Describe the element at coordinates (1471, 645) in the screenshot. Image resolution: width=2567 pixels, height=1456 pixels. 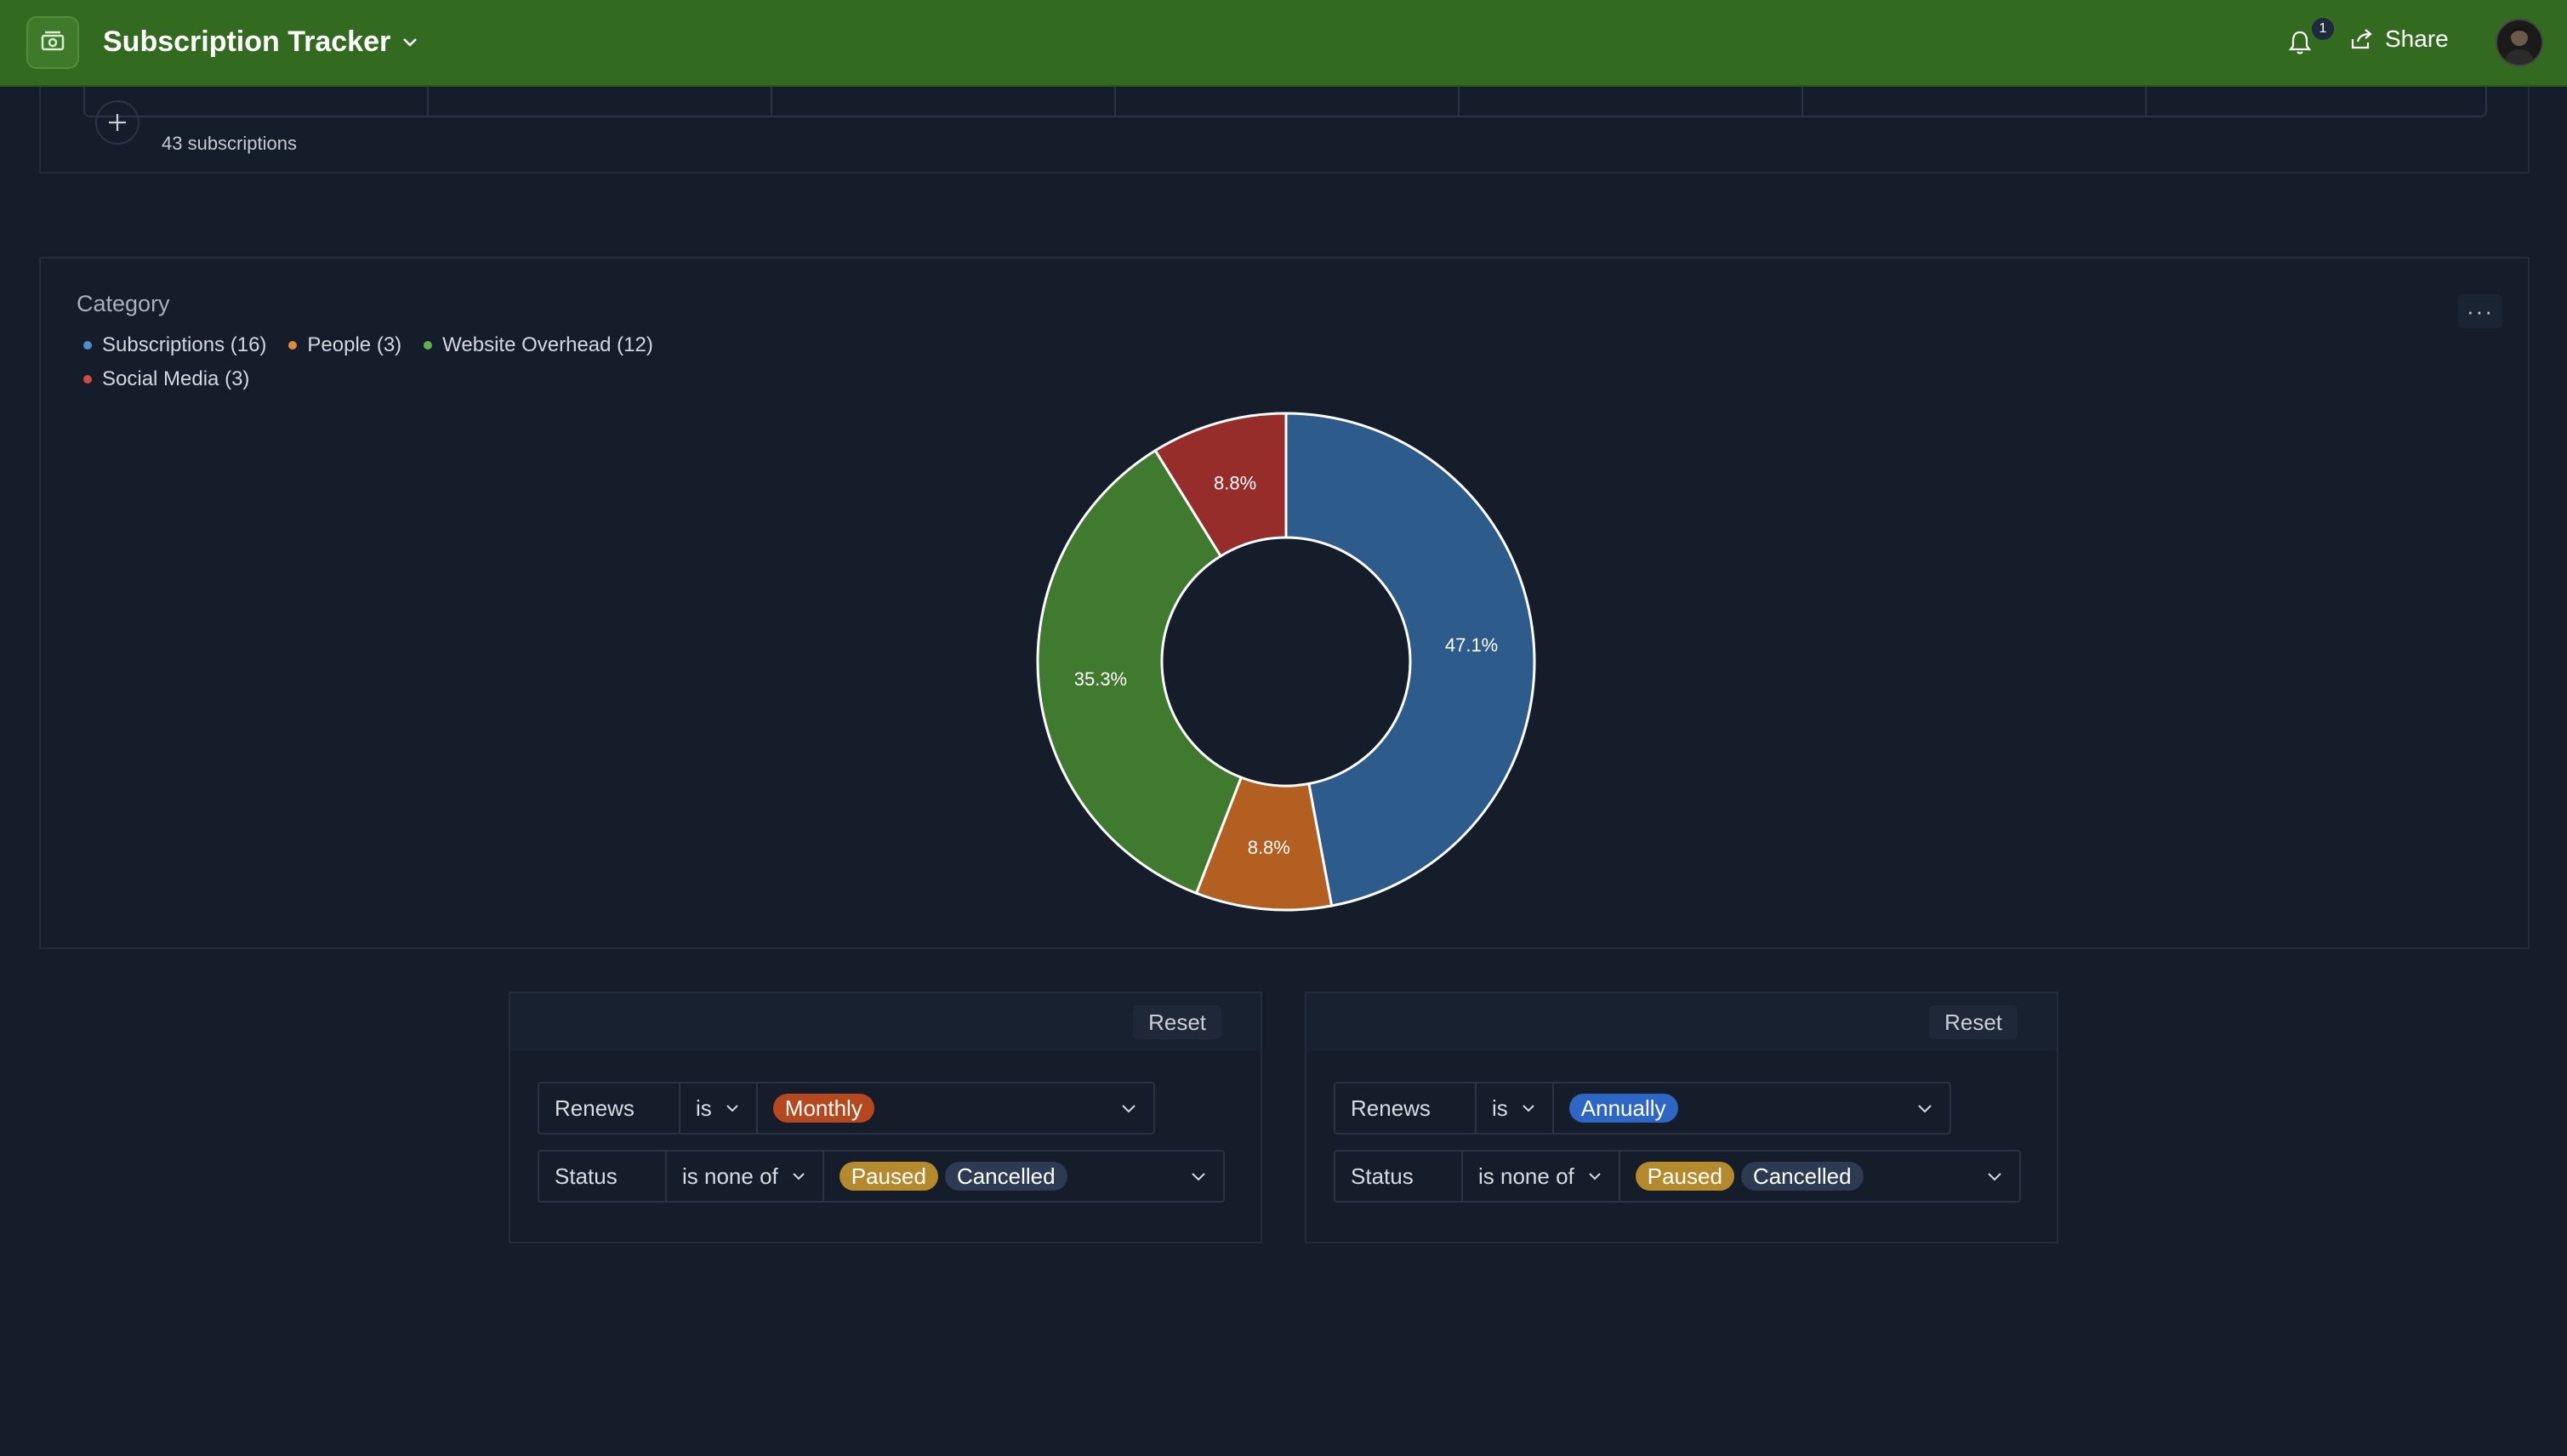
I see `donut-slice-label: 47.1%` at that location.